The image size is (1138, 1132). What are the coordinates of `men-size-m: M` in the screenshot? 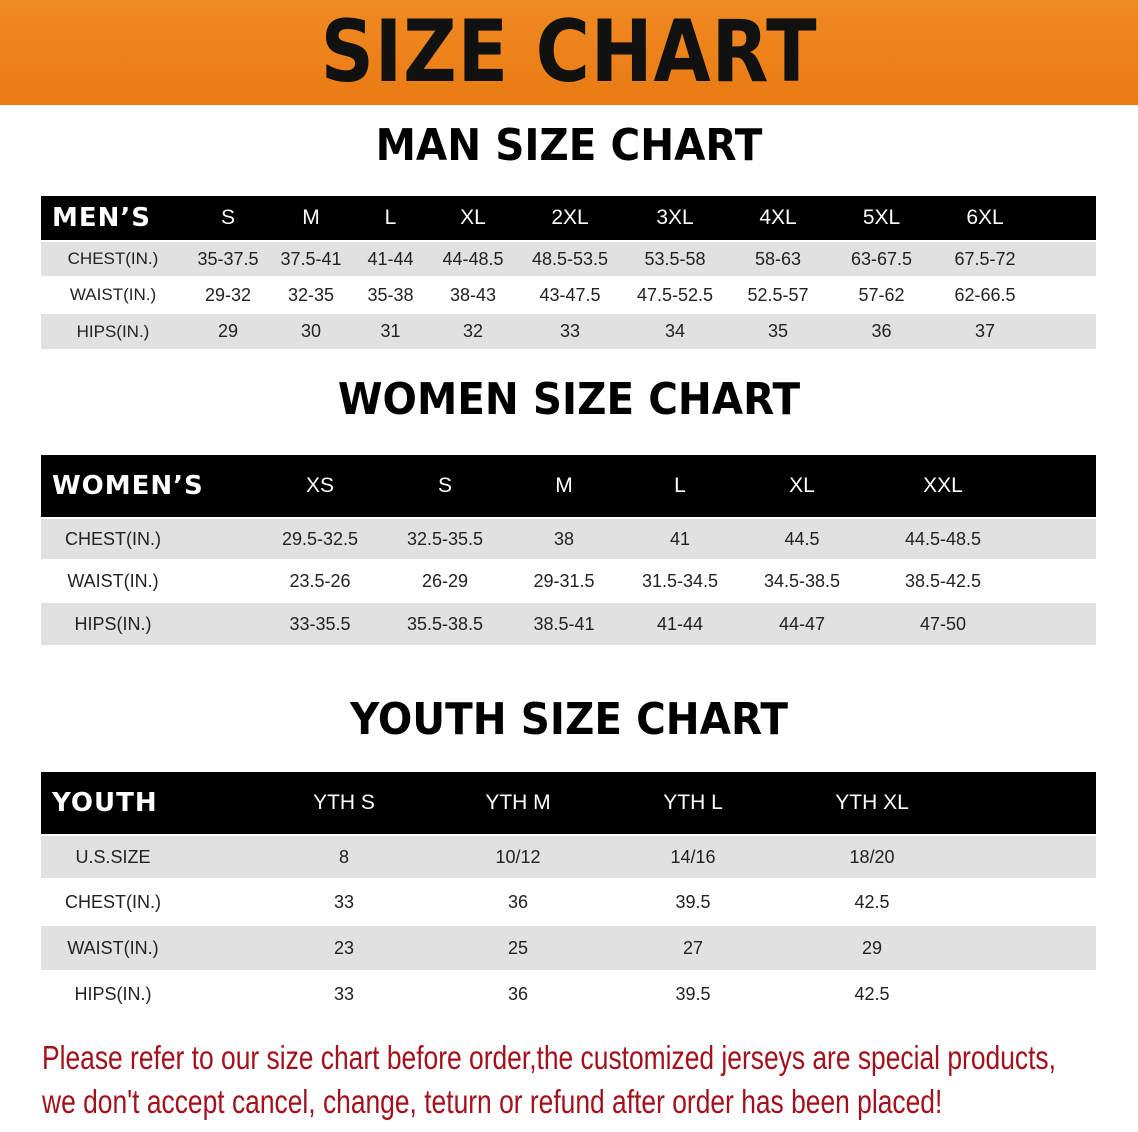 It's located at (311, 217).